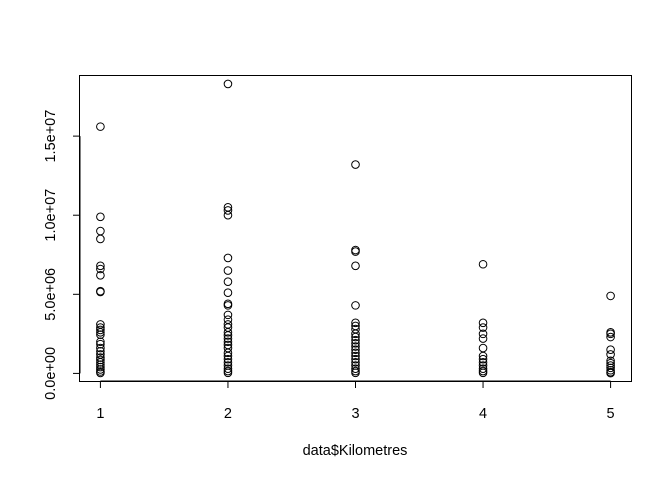  I want to click on y-axis: 0.0e+00 5.0e+06 1.0e+07 1.5e+07, so click(62, 255).